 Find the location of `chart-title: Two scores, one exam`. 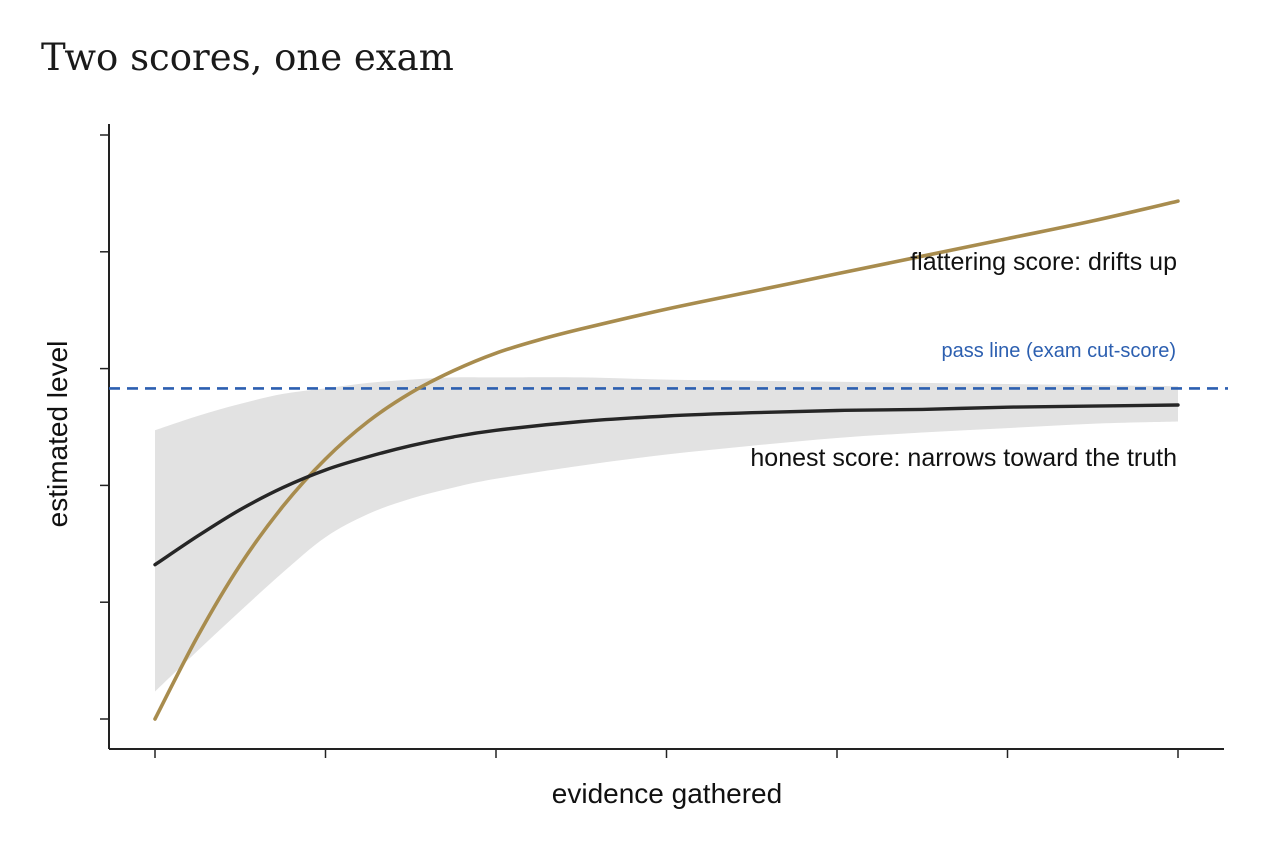

chart-title: Two scores, one exam is located at coordinates (247, 57).